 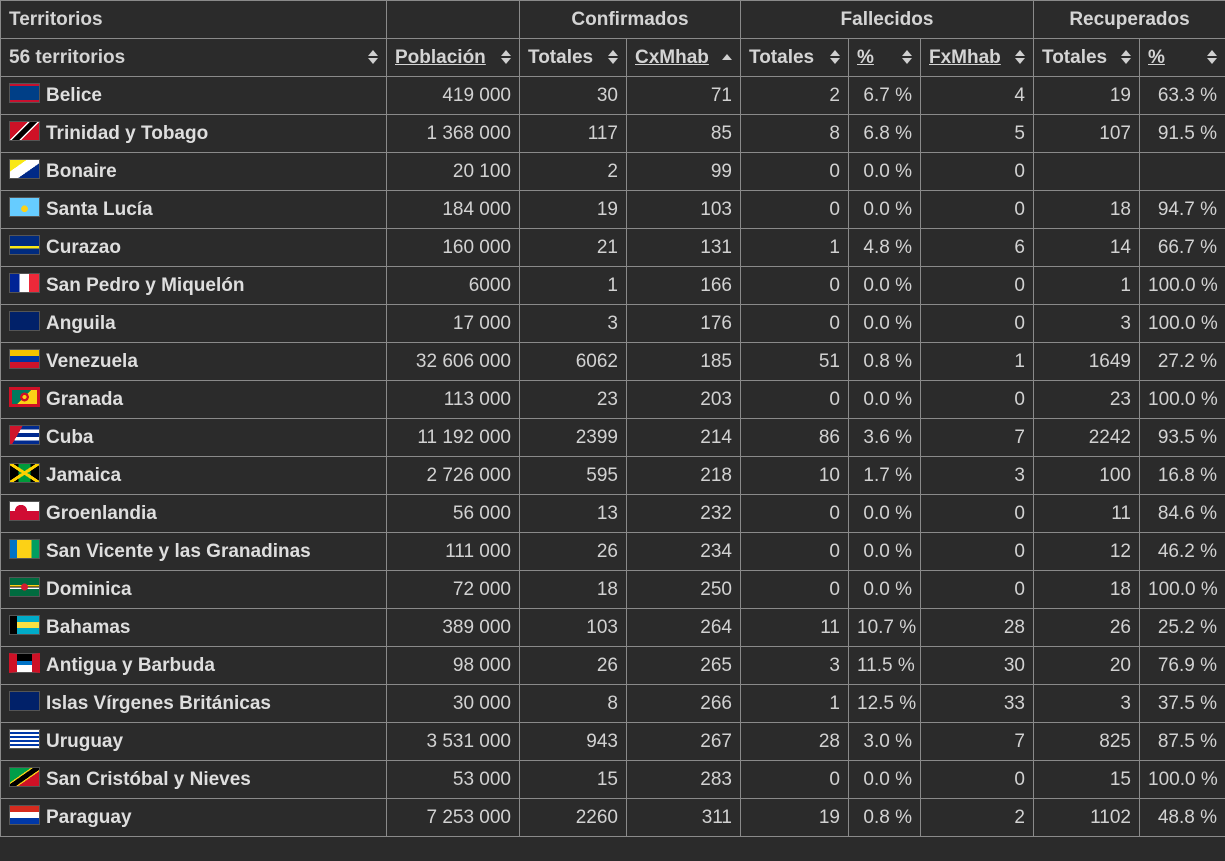 What do you see at coordinates (573, 741) in the screenshot?
I see `conf-totales-cell: 943` at bounding box center [573, 741].